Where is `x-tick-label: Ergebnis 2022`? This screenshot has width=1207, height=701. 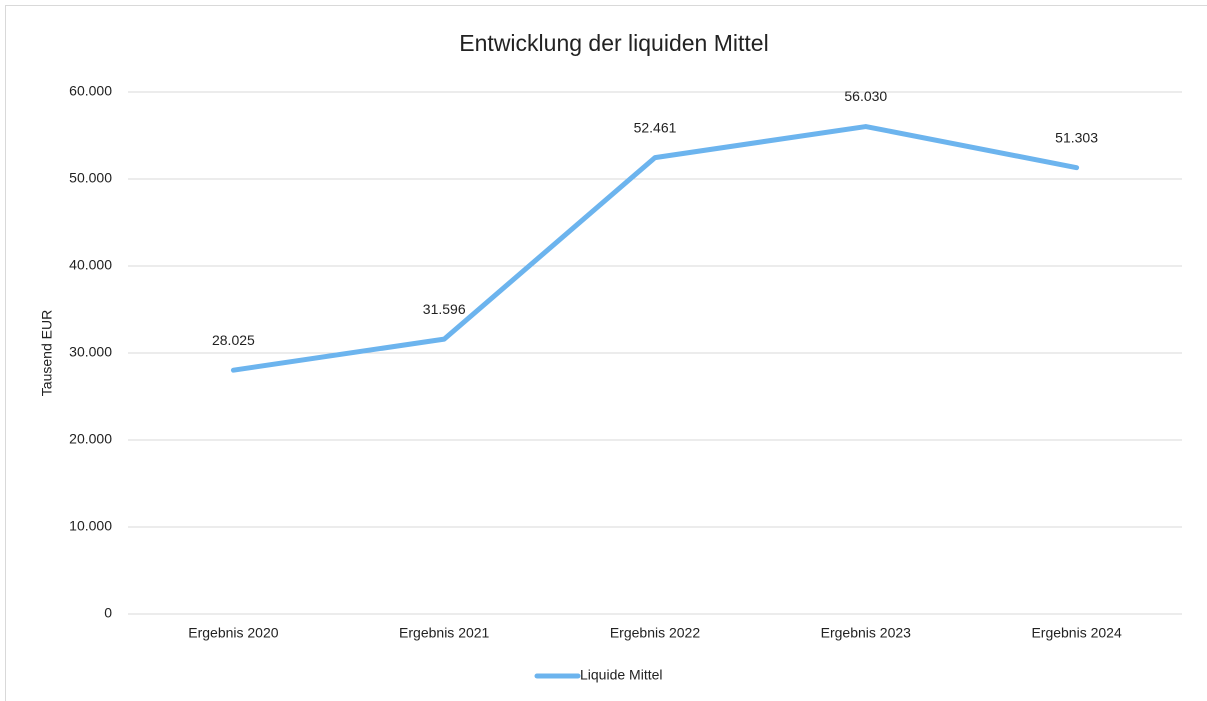
x-tick-label: Ergebnis 2022 is located at coordinates (655, 633).